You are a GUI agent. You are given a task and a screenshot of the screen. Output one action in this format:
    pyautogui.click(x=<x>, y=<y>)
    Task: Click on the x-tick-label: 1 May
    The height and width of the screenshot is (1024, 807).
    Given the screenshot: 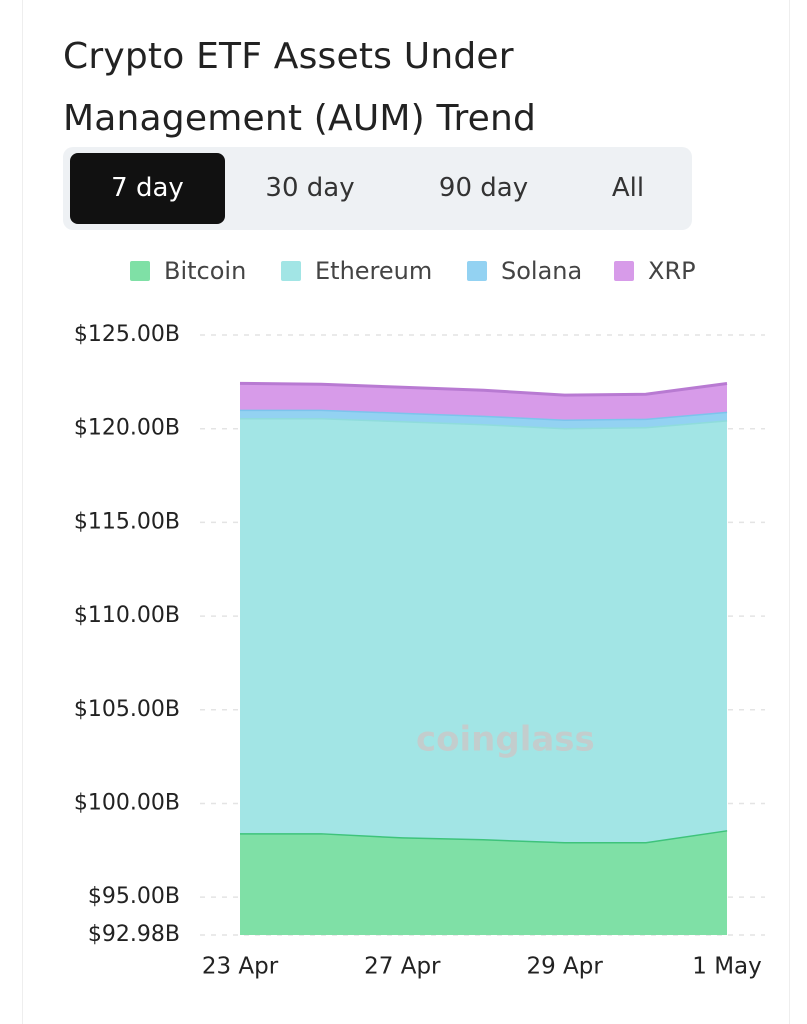 What is the action you would take?
    pyautogui.click(x=727, y=967)
    